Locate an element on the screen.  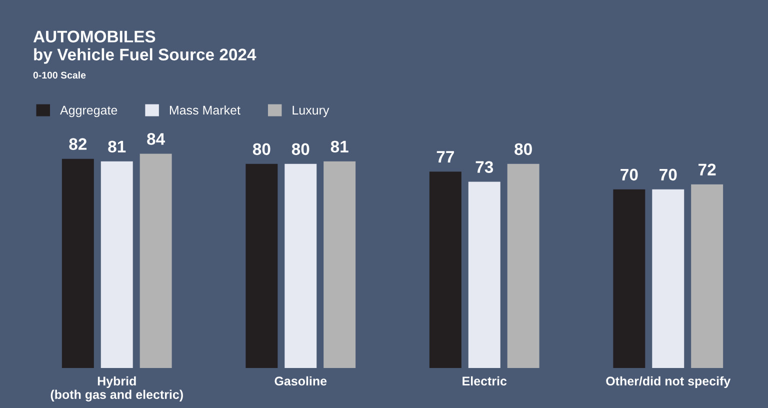
legend-label: Mass Market is located at coordinates (205, 110).